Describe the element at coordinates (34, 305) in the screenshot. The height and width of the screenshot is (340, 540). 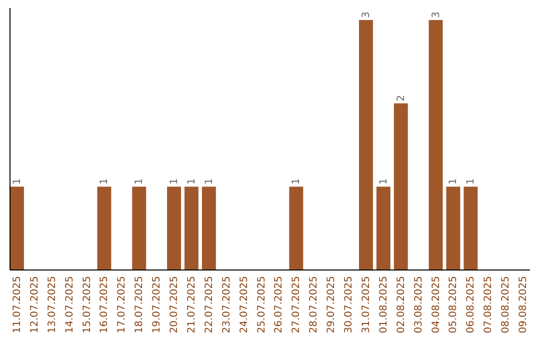
I see `x-tick-label: 12.07.2025` at that location.